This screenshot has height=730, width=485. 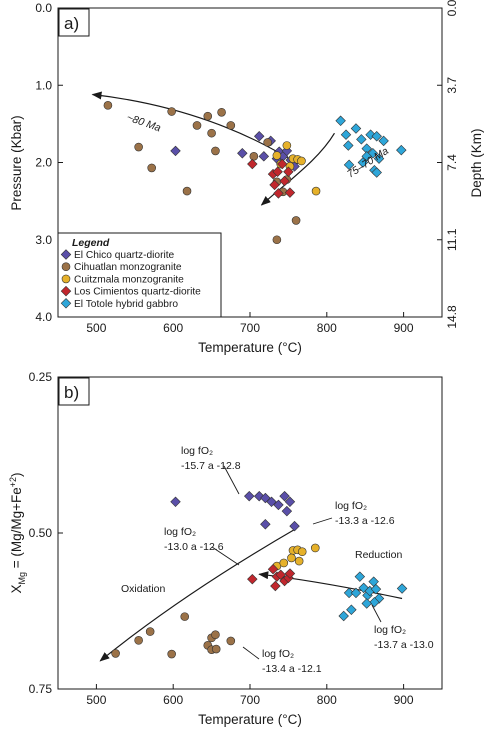 I want to click on y-tick-label: 0.50, so click(x=41, y=533).